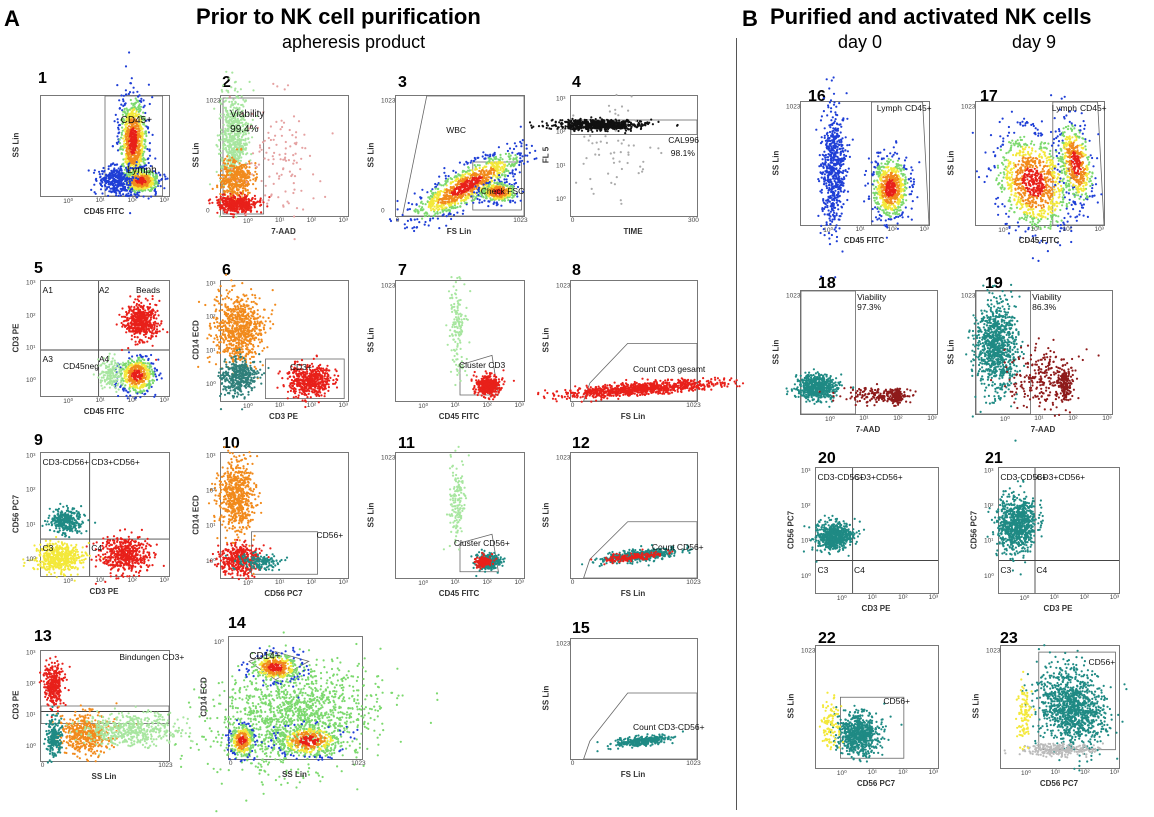 This screenshot has height=817, width=1154. I want to click on gate-label: CD3+, so click(301, 367).